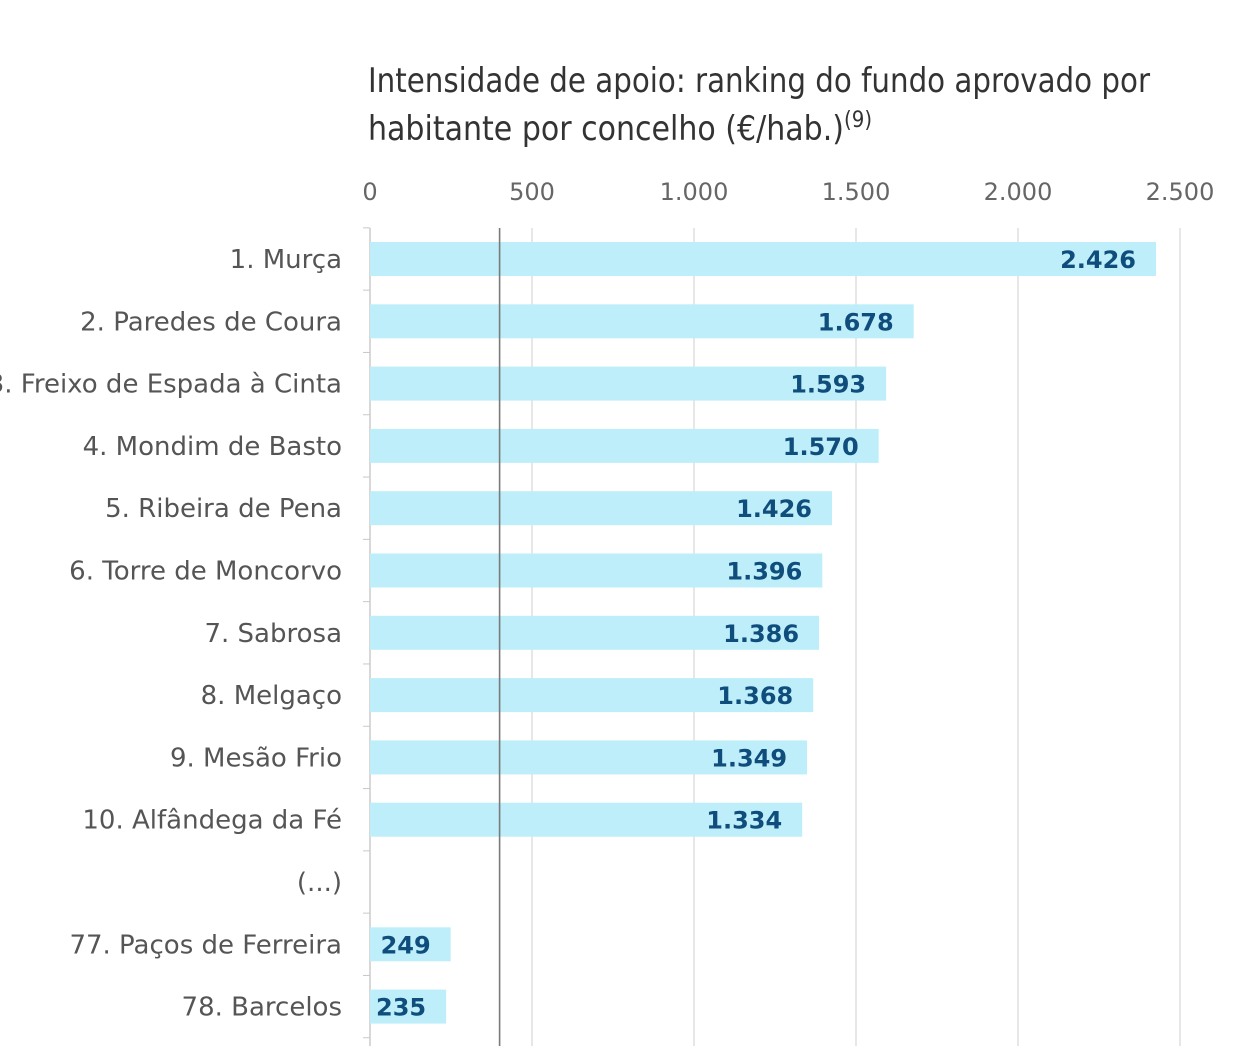 This screenshot has height=1046, width=1239. What do you see at coordinates (764, 572) in the screenshot?
I see `value-label: 1.396` at bounding box center [764, 572].